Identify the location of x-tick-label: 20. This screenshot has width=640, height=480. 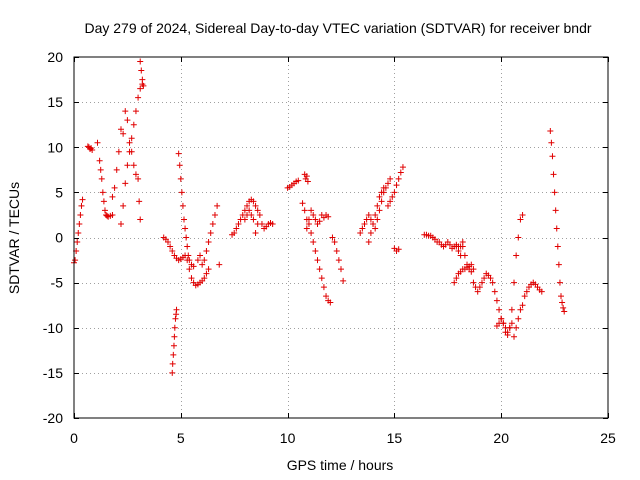
(501, 438).